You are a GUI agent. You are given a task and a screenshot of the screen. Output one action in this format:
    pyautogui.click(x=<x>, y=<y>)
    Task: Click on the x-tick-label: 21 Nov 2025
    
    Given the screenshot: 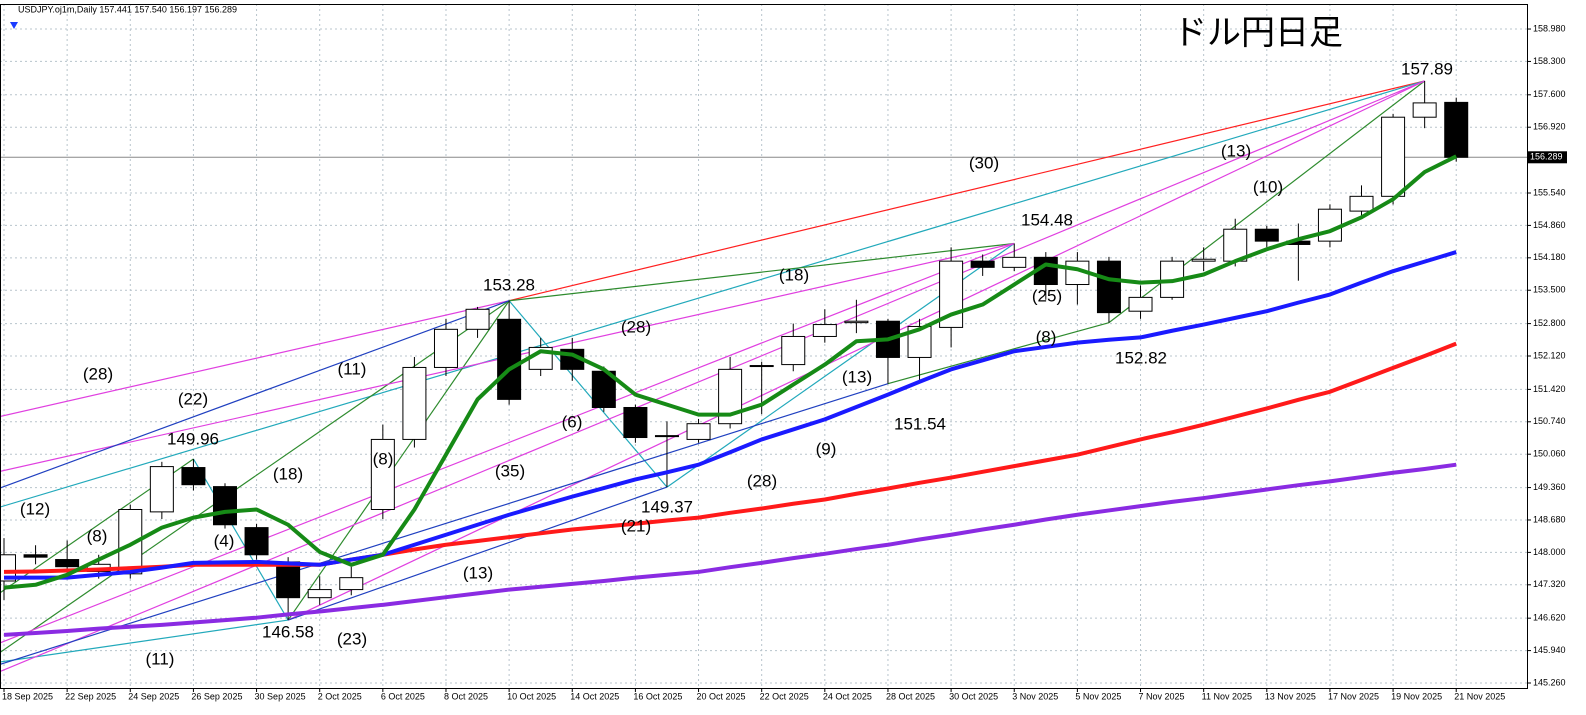 What is the action you would take?
    pyautogui.click(x=1479, y=696)
    